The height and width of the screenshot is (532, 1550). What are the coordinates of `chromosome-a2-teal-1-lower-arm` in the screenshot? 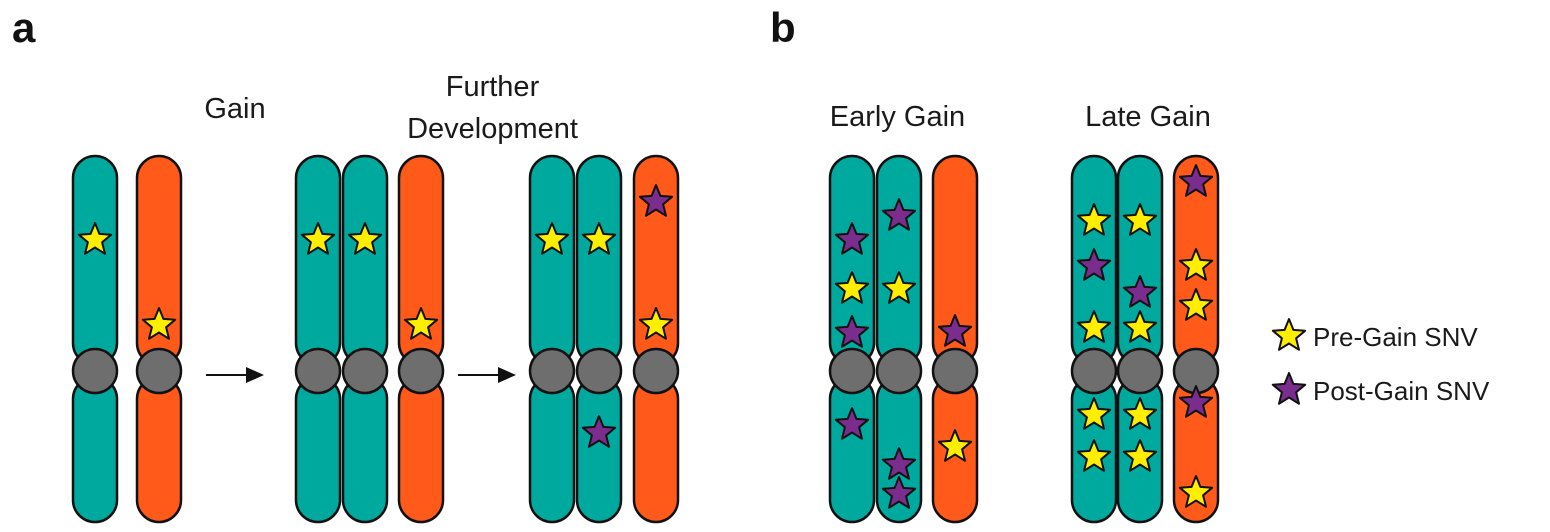 It's located at (318, 449).